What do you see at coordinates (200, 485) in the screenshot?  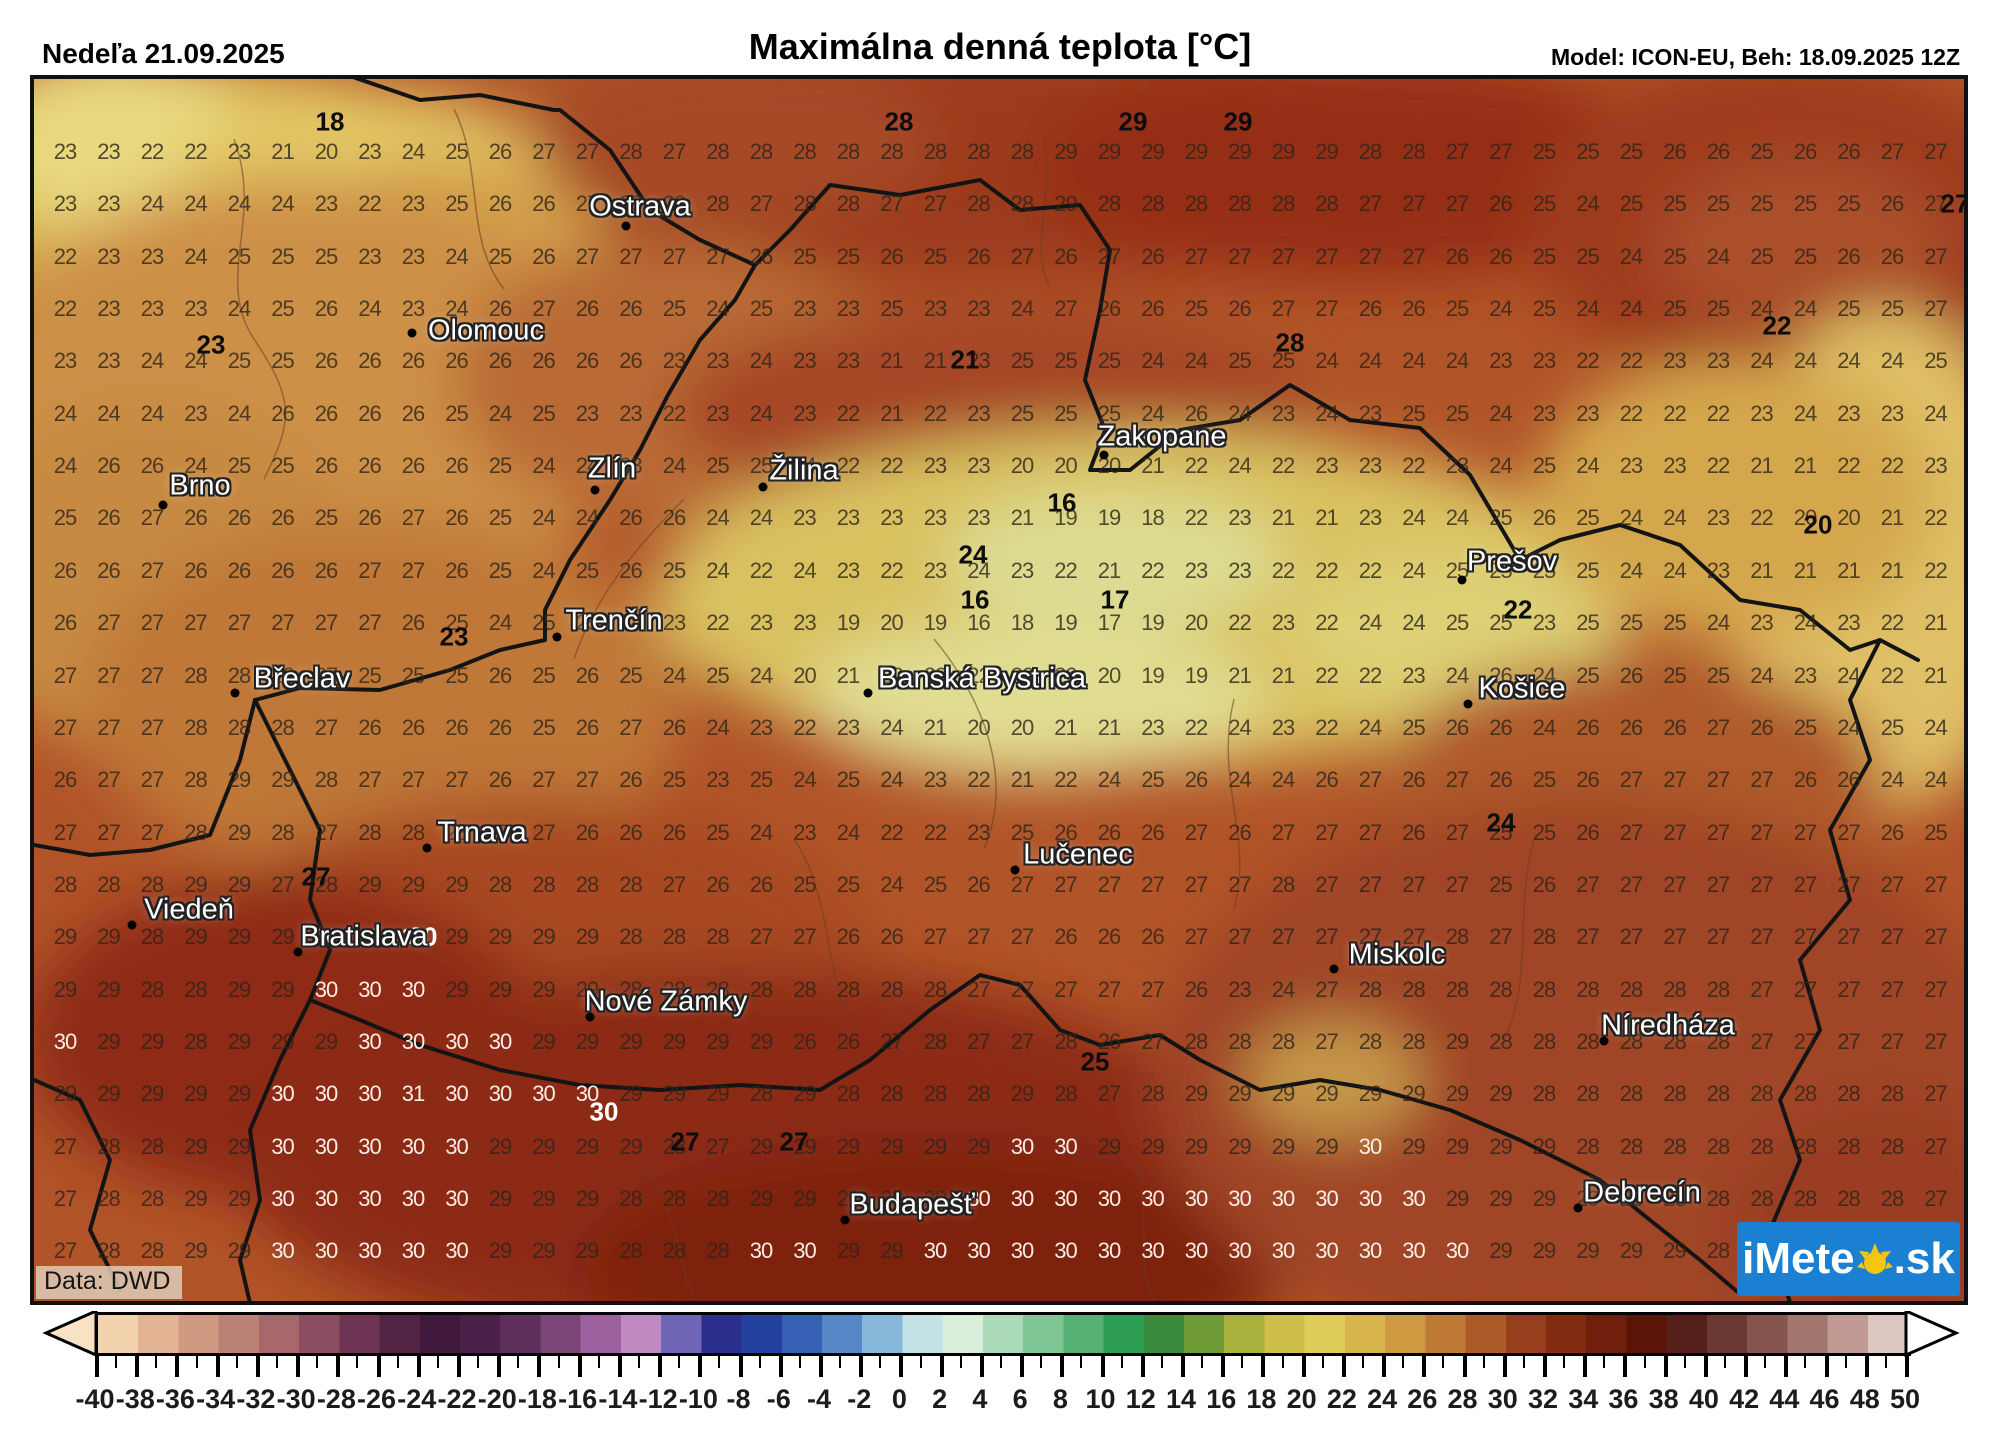 I see `city-label: Brno` at bounding box center [200, 485].